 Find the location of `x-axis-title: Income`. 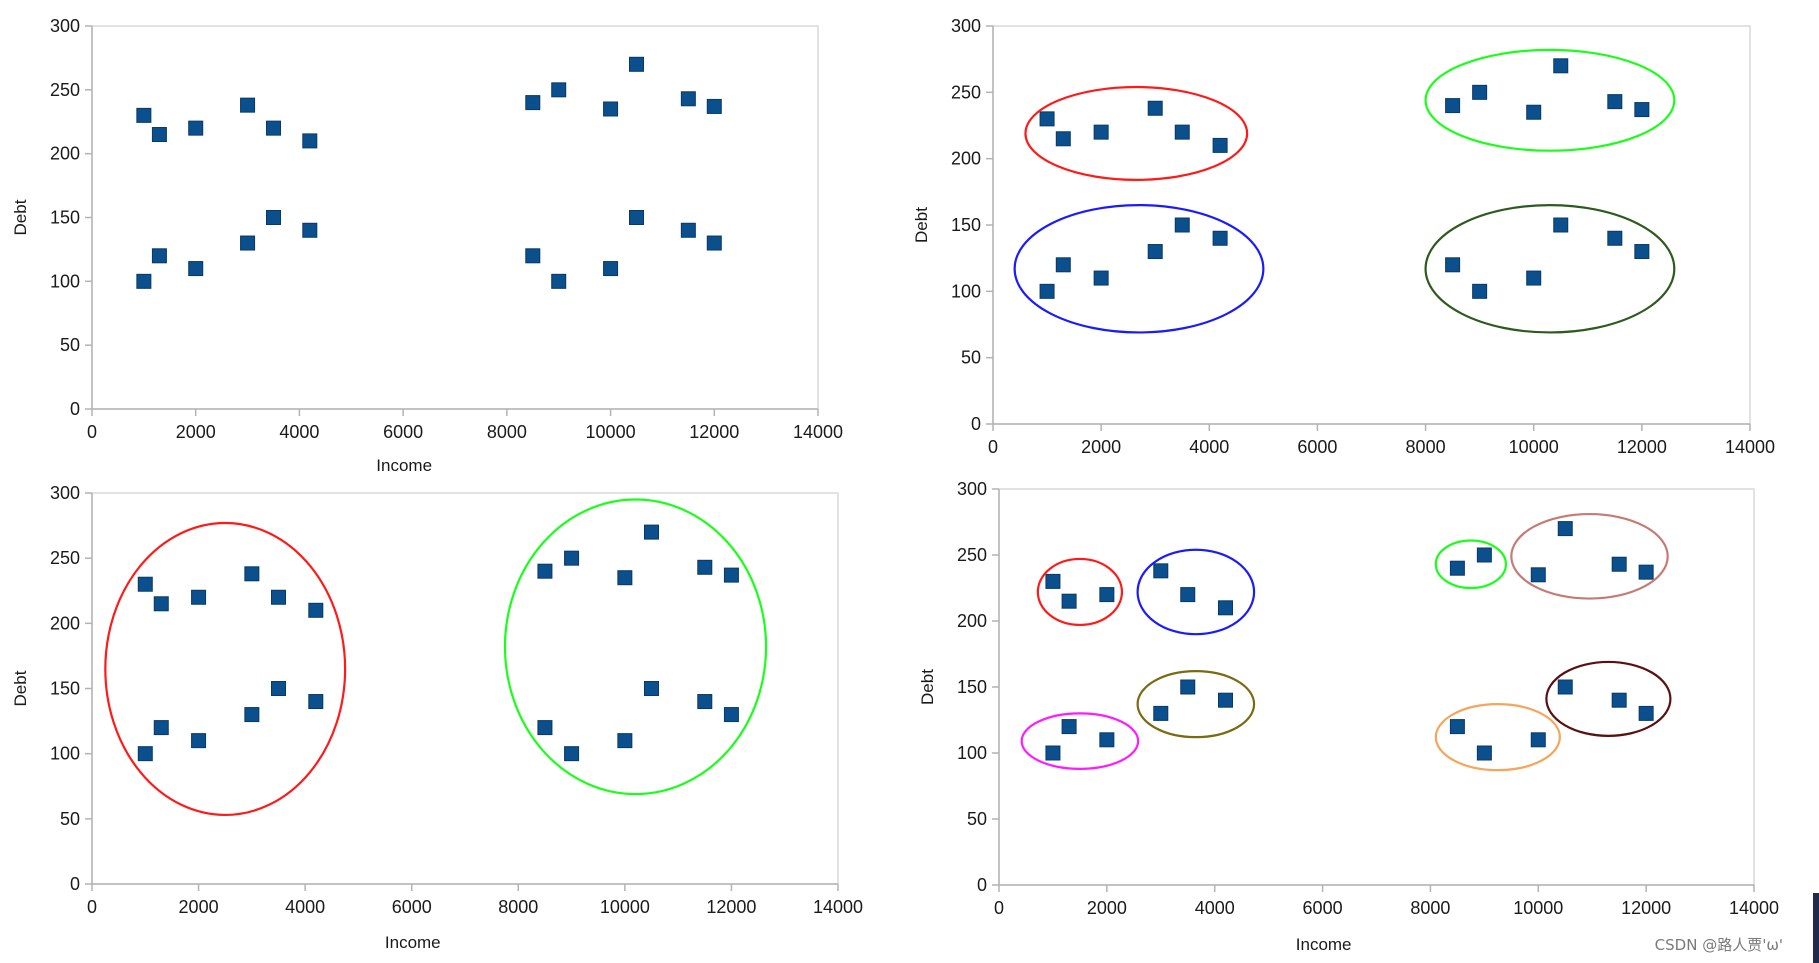

x-axis-title: Income is located at coordinates (404, 465).